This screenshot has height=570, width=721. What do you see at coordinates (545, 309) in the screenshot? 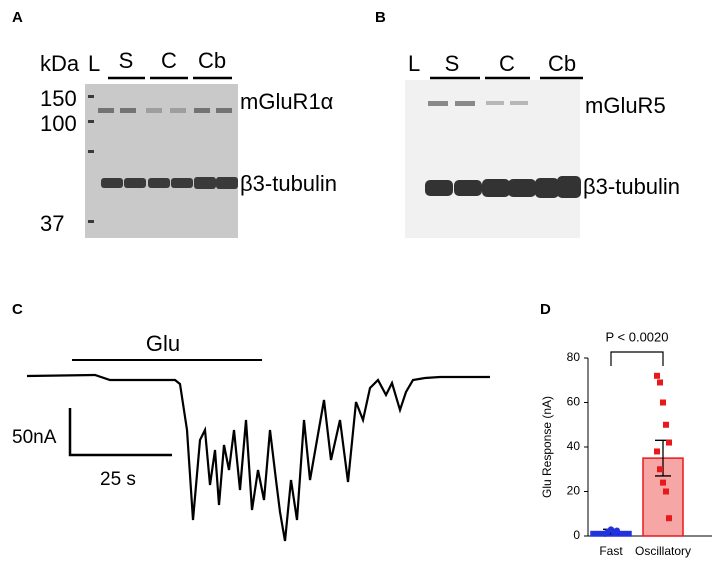
I see `panel-letter: D` at bounding box center [545, 309].